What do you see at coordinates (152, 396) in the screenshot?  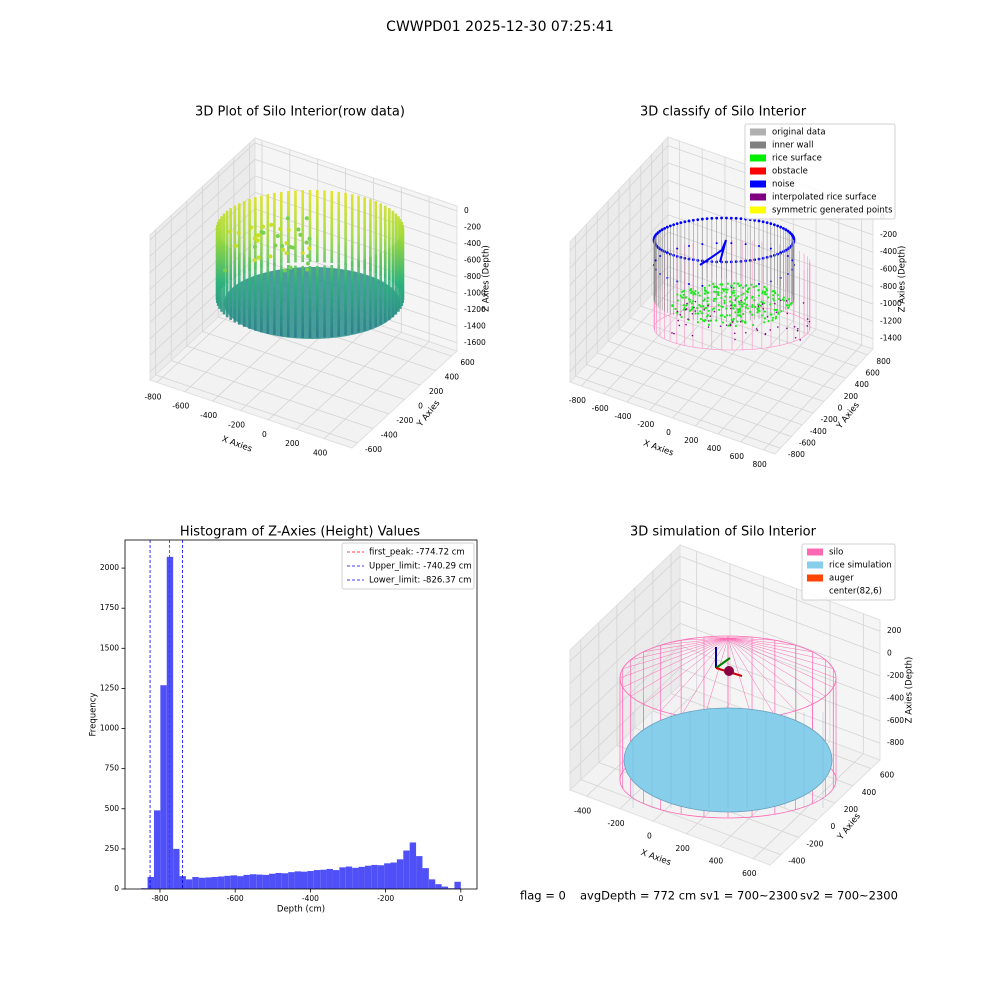 I see `x-tick-label: -800` at bounding box center [152, 396].